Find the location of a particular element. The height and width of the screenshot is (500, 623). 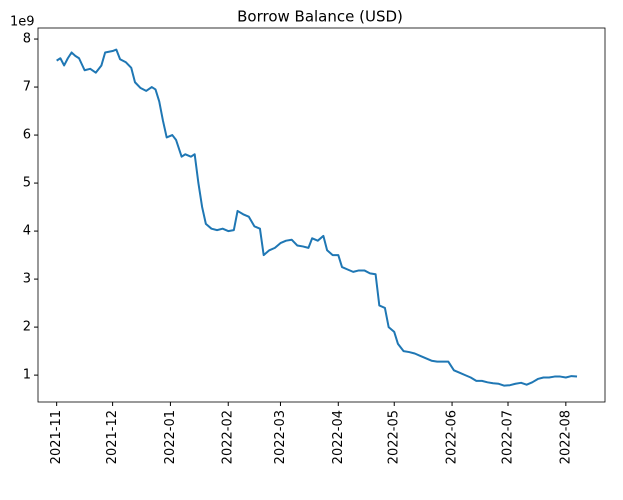

offset-label: 1e9 is located at coordinates (22, 22).